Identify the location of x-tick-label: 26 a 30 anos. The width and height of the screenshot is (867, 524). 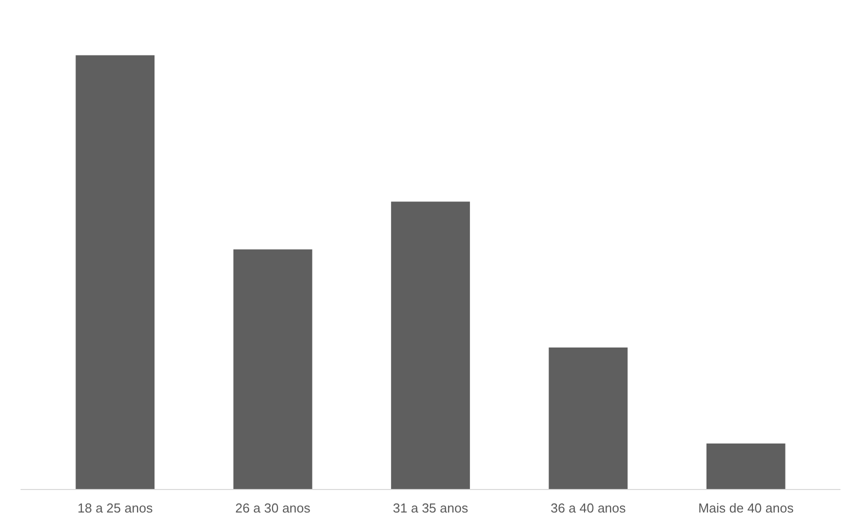
(273, 508).